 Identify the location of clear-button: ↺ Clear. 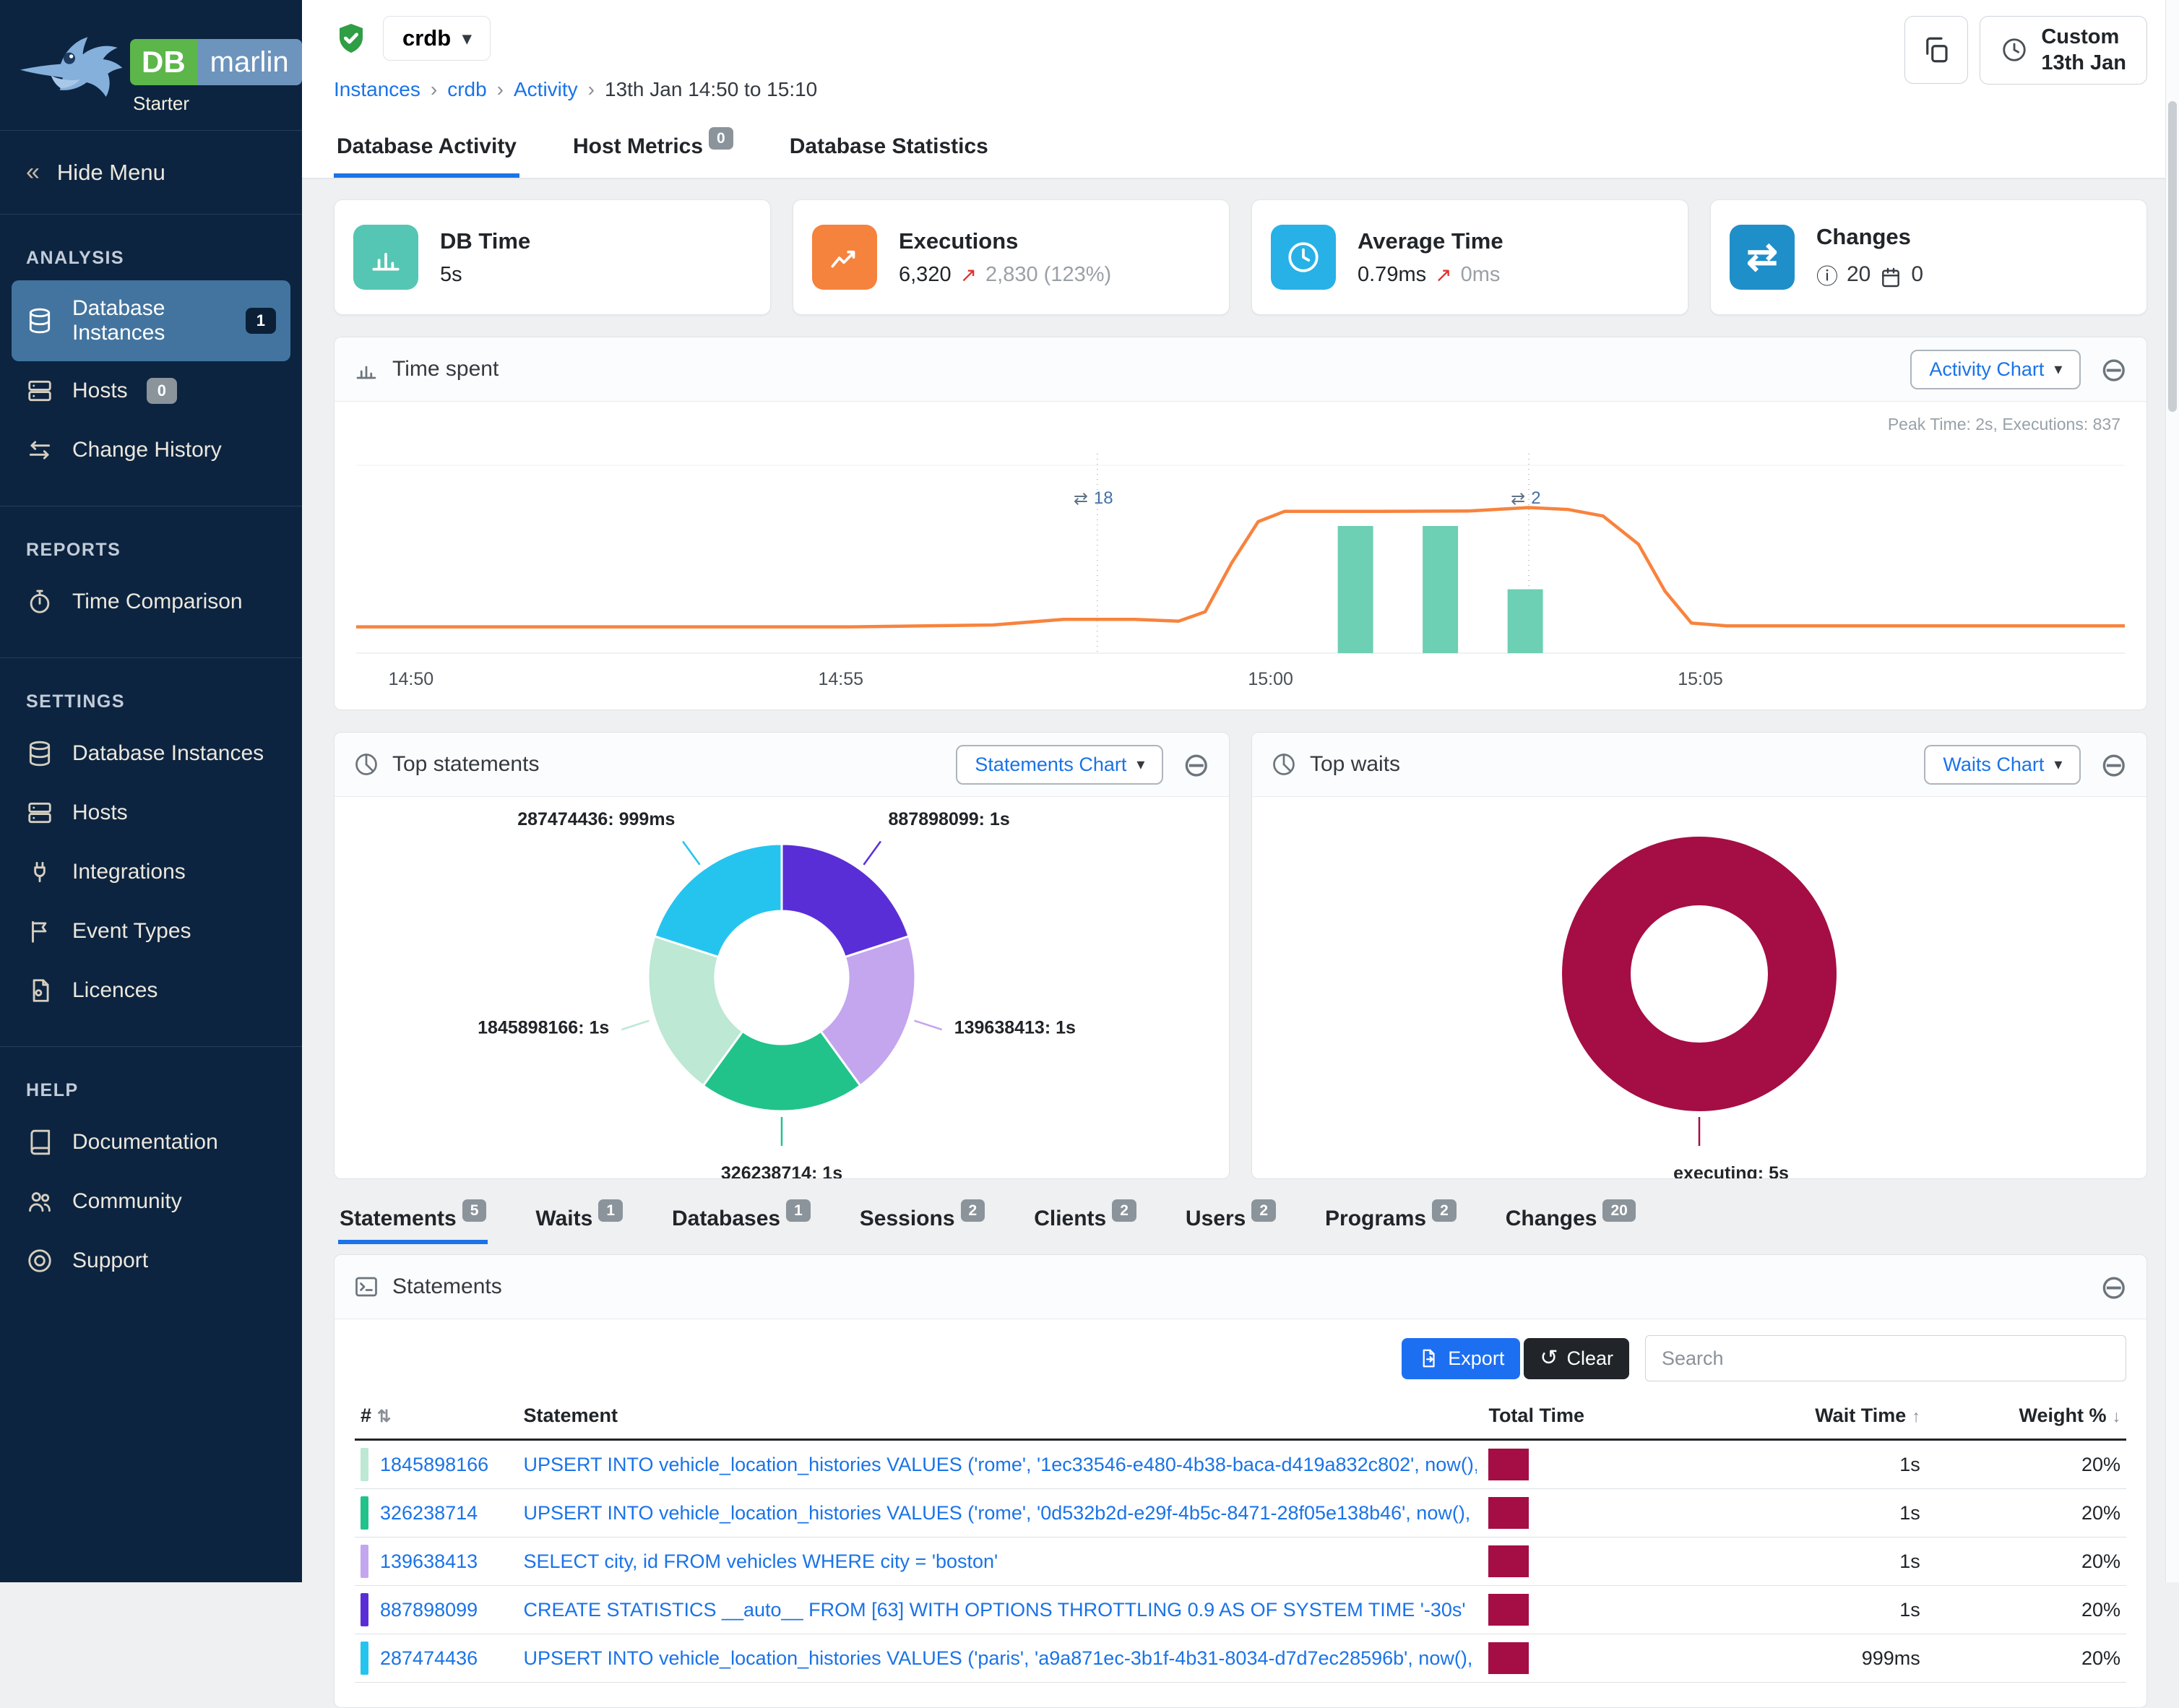
(1576, 1358).